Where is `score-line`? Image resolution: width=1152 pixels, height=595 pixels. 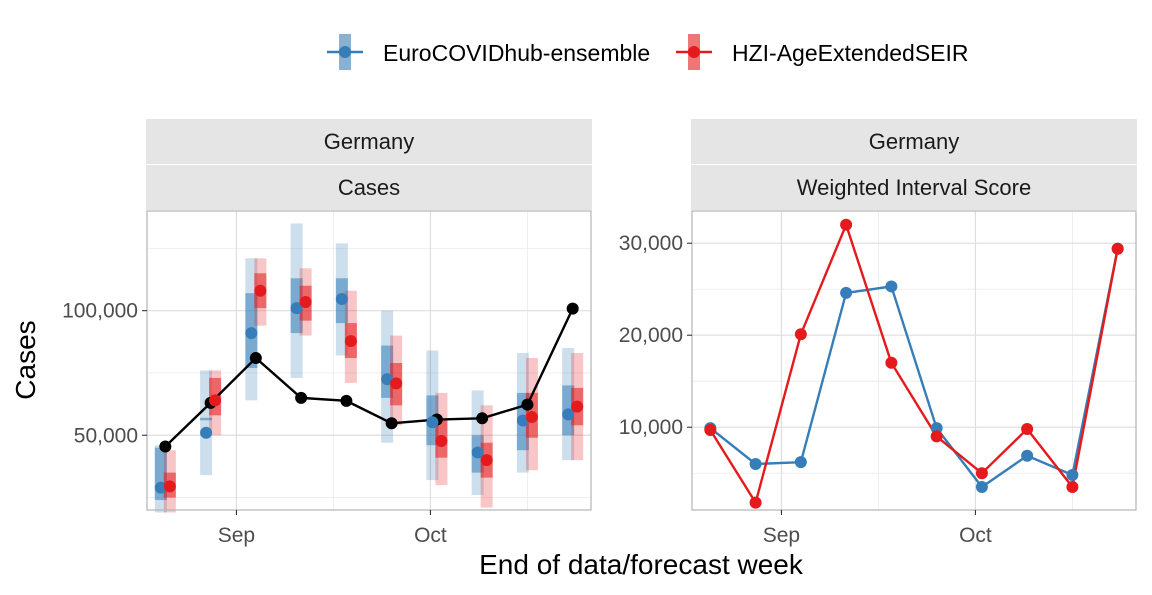
score-line is located at coordinates (914, 368).